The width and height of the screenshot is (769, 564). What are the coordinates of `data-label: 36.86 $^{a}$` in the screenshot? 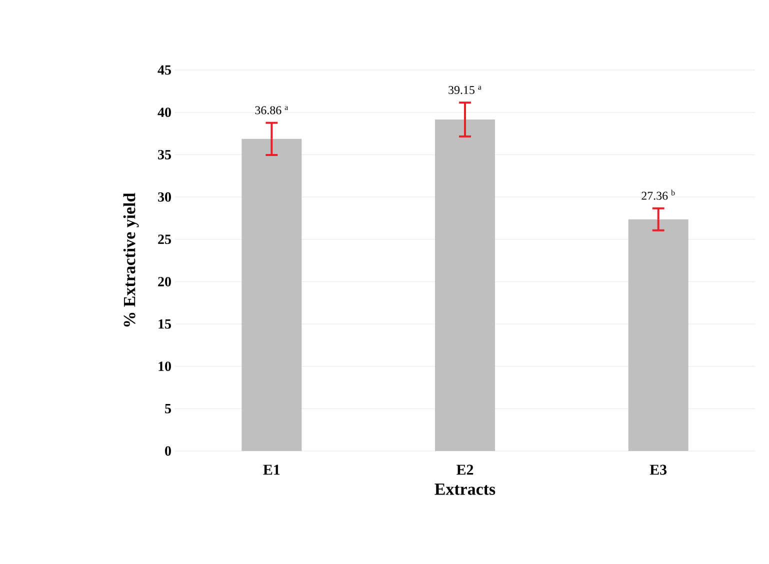 It's located at (271, 110).